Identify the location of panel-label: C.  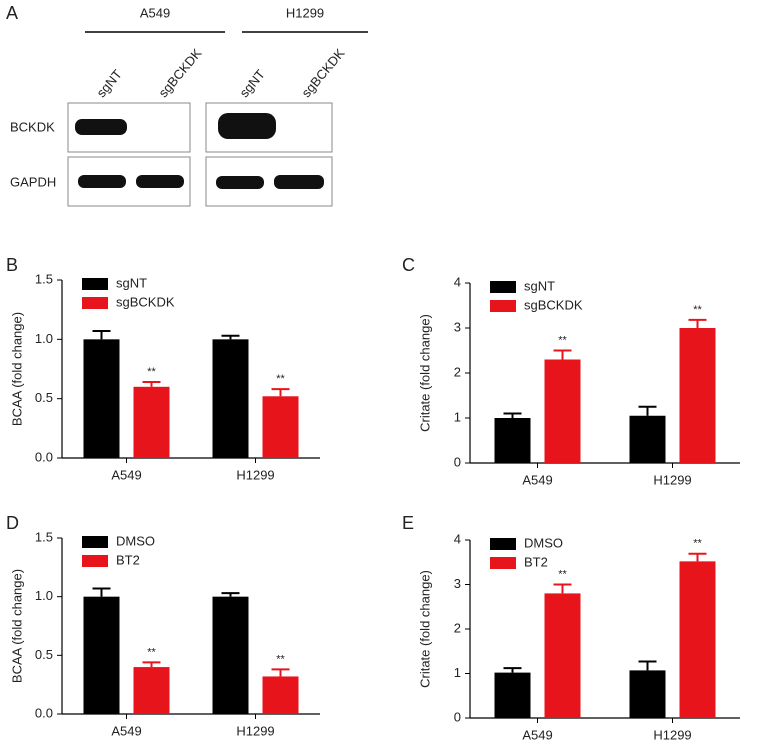
(408, 265).